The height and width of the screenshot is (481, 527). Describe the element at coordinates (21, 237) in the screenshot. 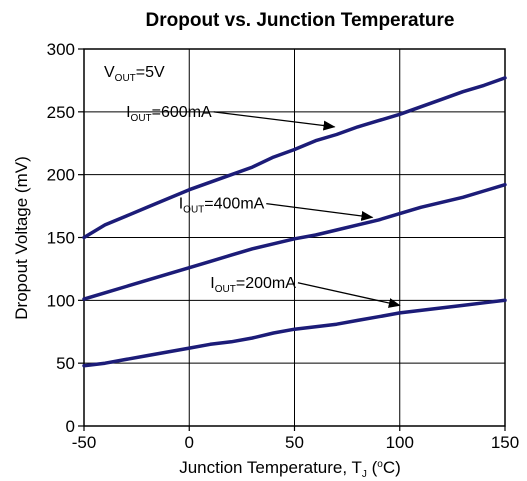

I see `y-axis-label: Dropout Voltage (mV)` at that location.